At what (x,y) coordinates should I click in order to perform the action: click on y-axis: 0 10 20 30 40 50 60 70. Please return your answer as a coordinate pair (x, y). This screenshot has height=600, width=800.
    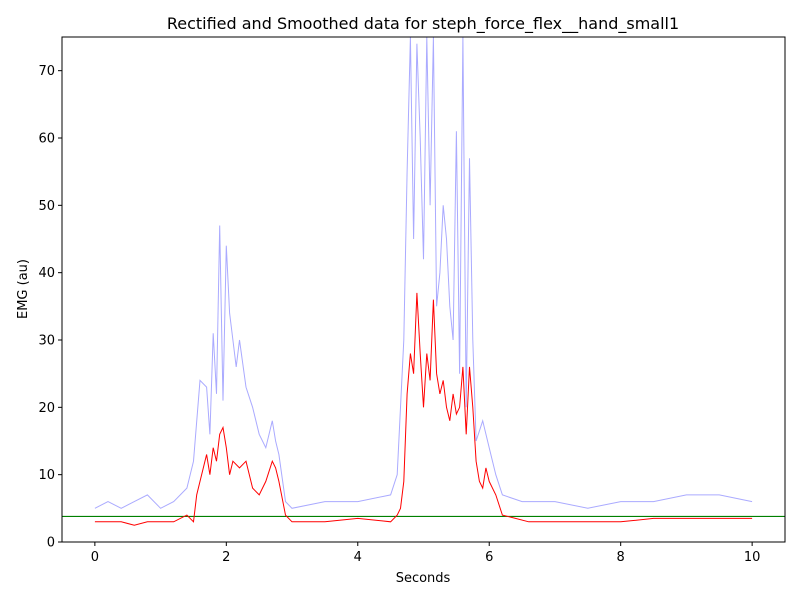
    Looking at the image, I should click on (50, 307).